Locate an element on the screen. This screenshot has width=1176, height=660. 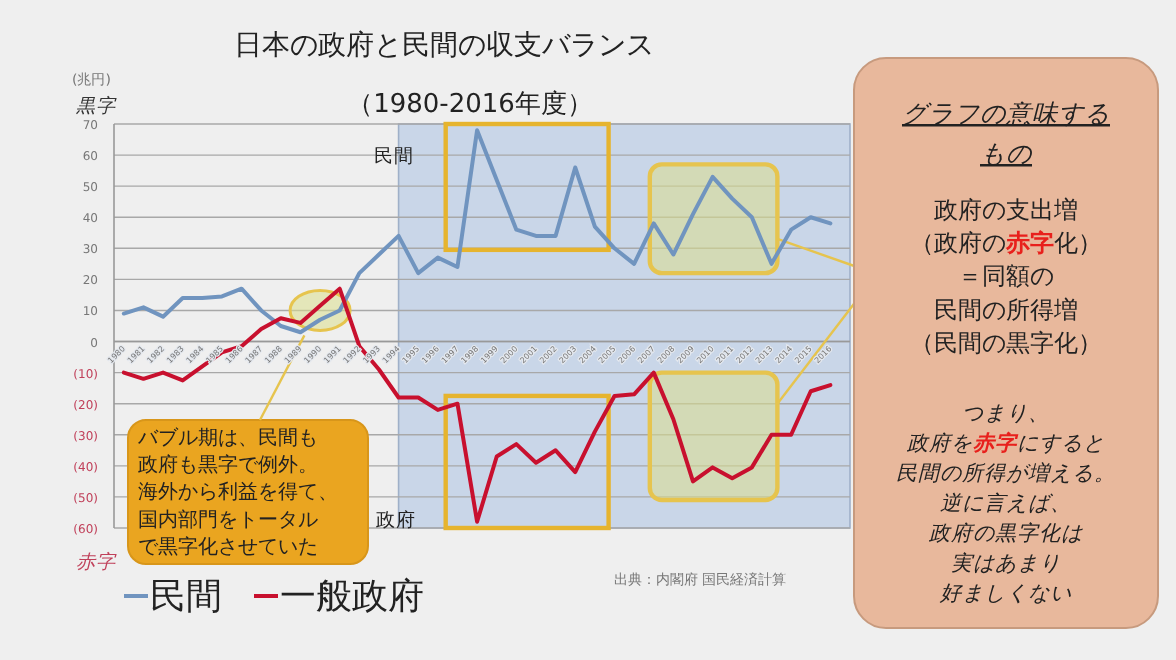
text: 政府の黒字化は is located at coordinates (1006, 534).